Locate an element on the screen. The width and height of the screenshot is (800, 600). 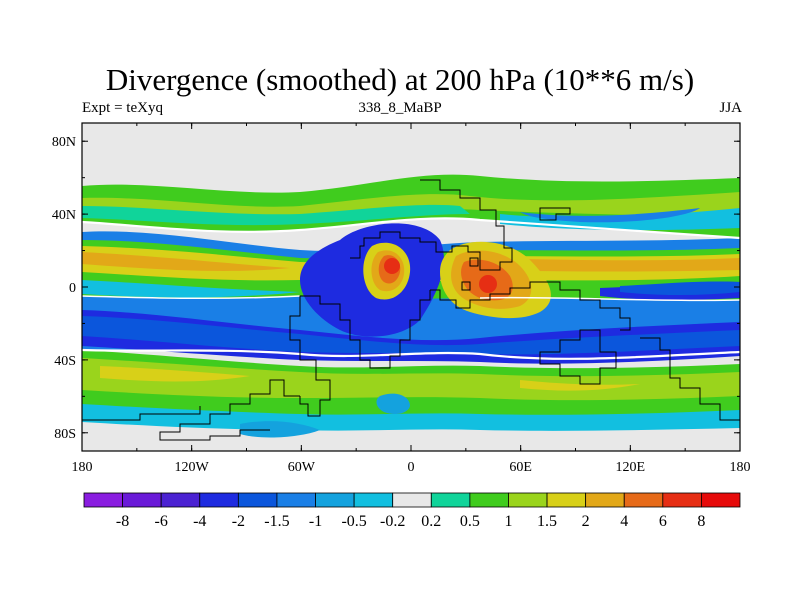
case-label: 338_8_MaBP is located at coordinates (400, 108).